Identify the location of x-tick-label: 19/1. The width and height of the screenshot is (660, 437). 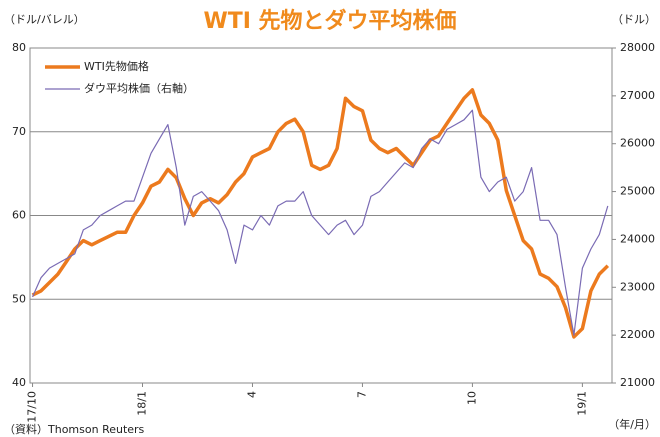
(581, 403).